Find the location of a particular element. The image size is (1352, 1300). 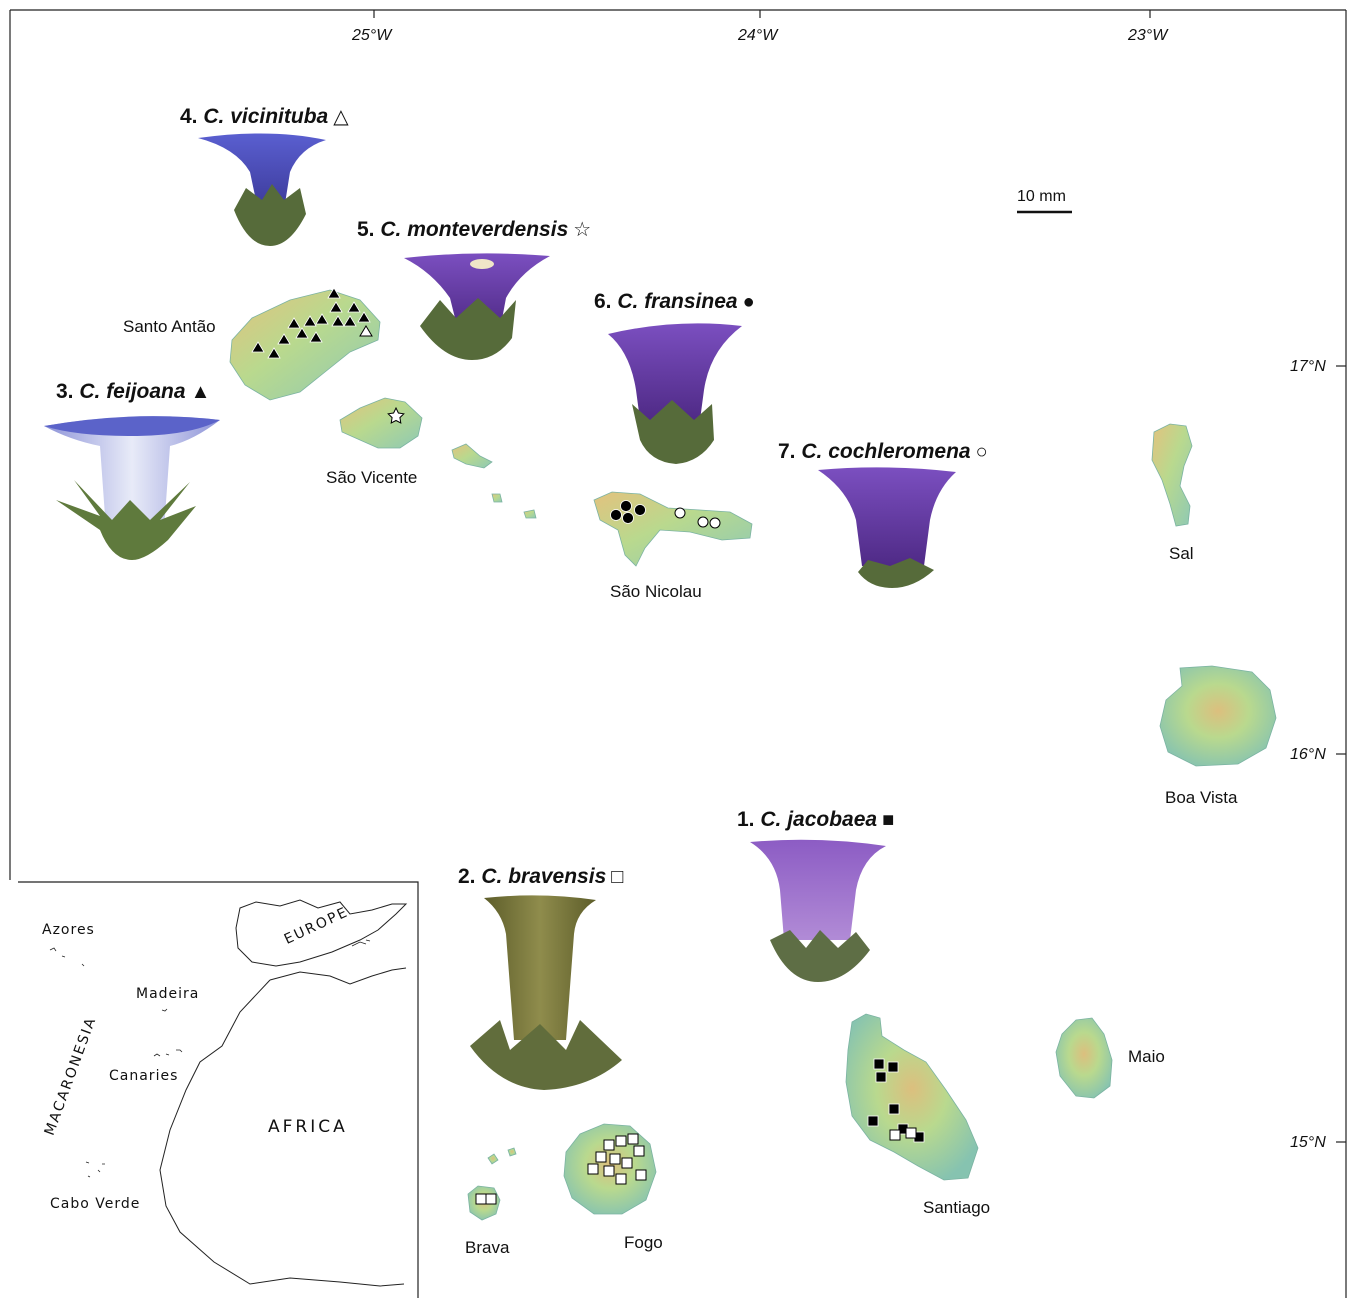

flower-bravensis is located at coordinates (546, 992).